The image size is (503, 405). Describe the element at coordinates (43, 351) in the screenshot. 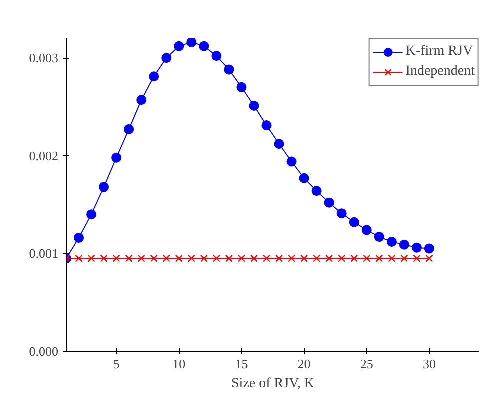

I see `y-tick-label: 0.000` at that location.